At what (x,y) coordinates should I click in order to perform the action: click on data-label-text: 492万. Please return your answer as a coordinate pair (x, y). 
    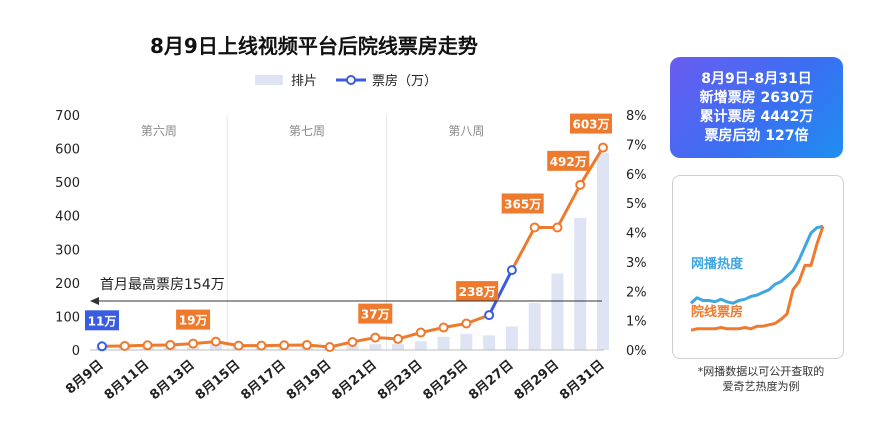
    Looking at the image, I should click on (568, 162).